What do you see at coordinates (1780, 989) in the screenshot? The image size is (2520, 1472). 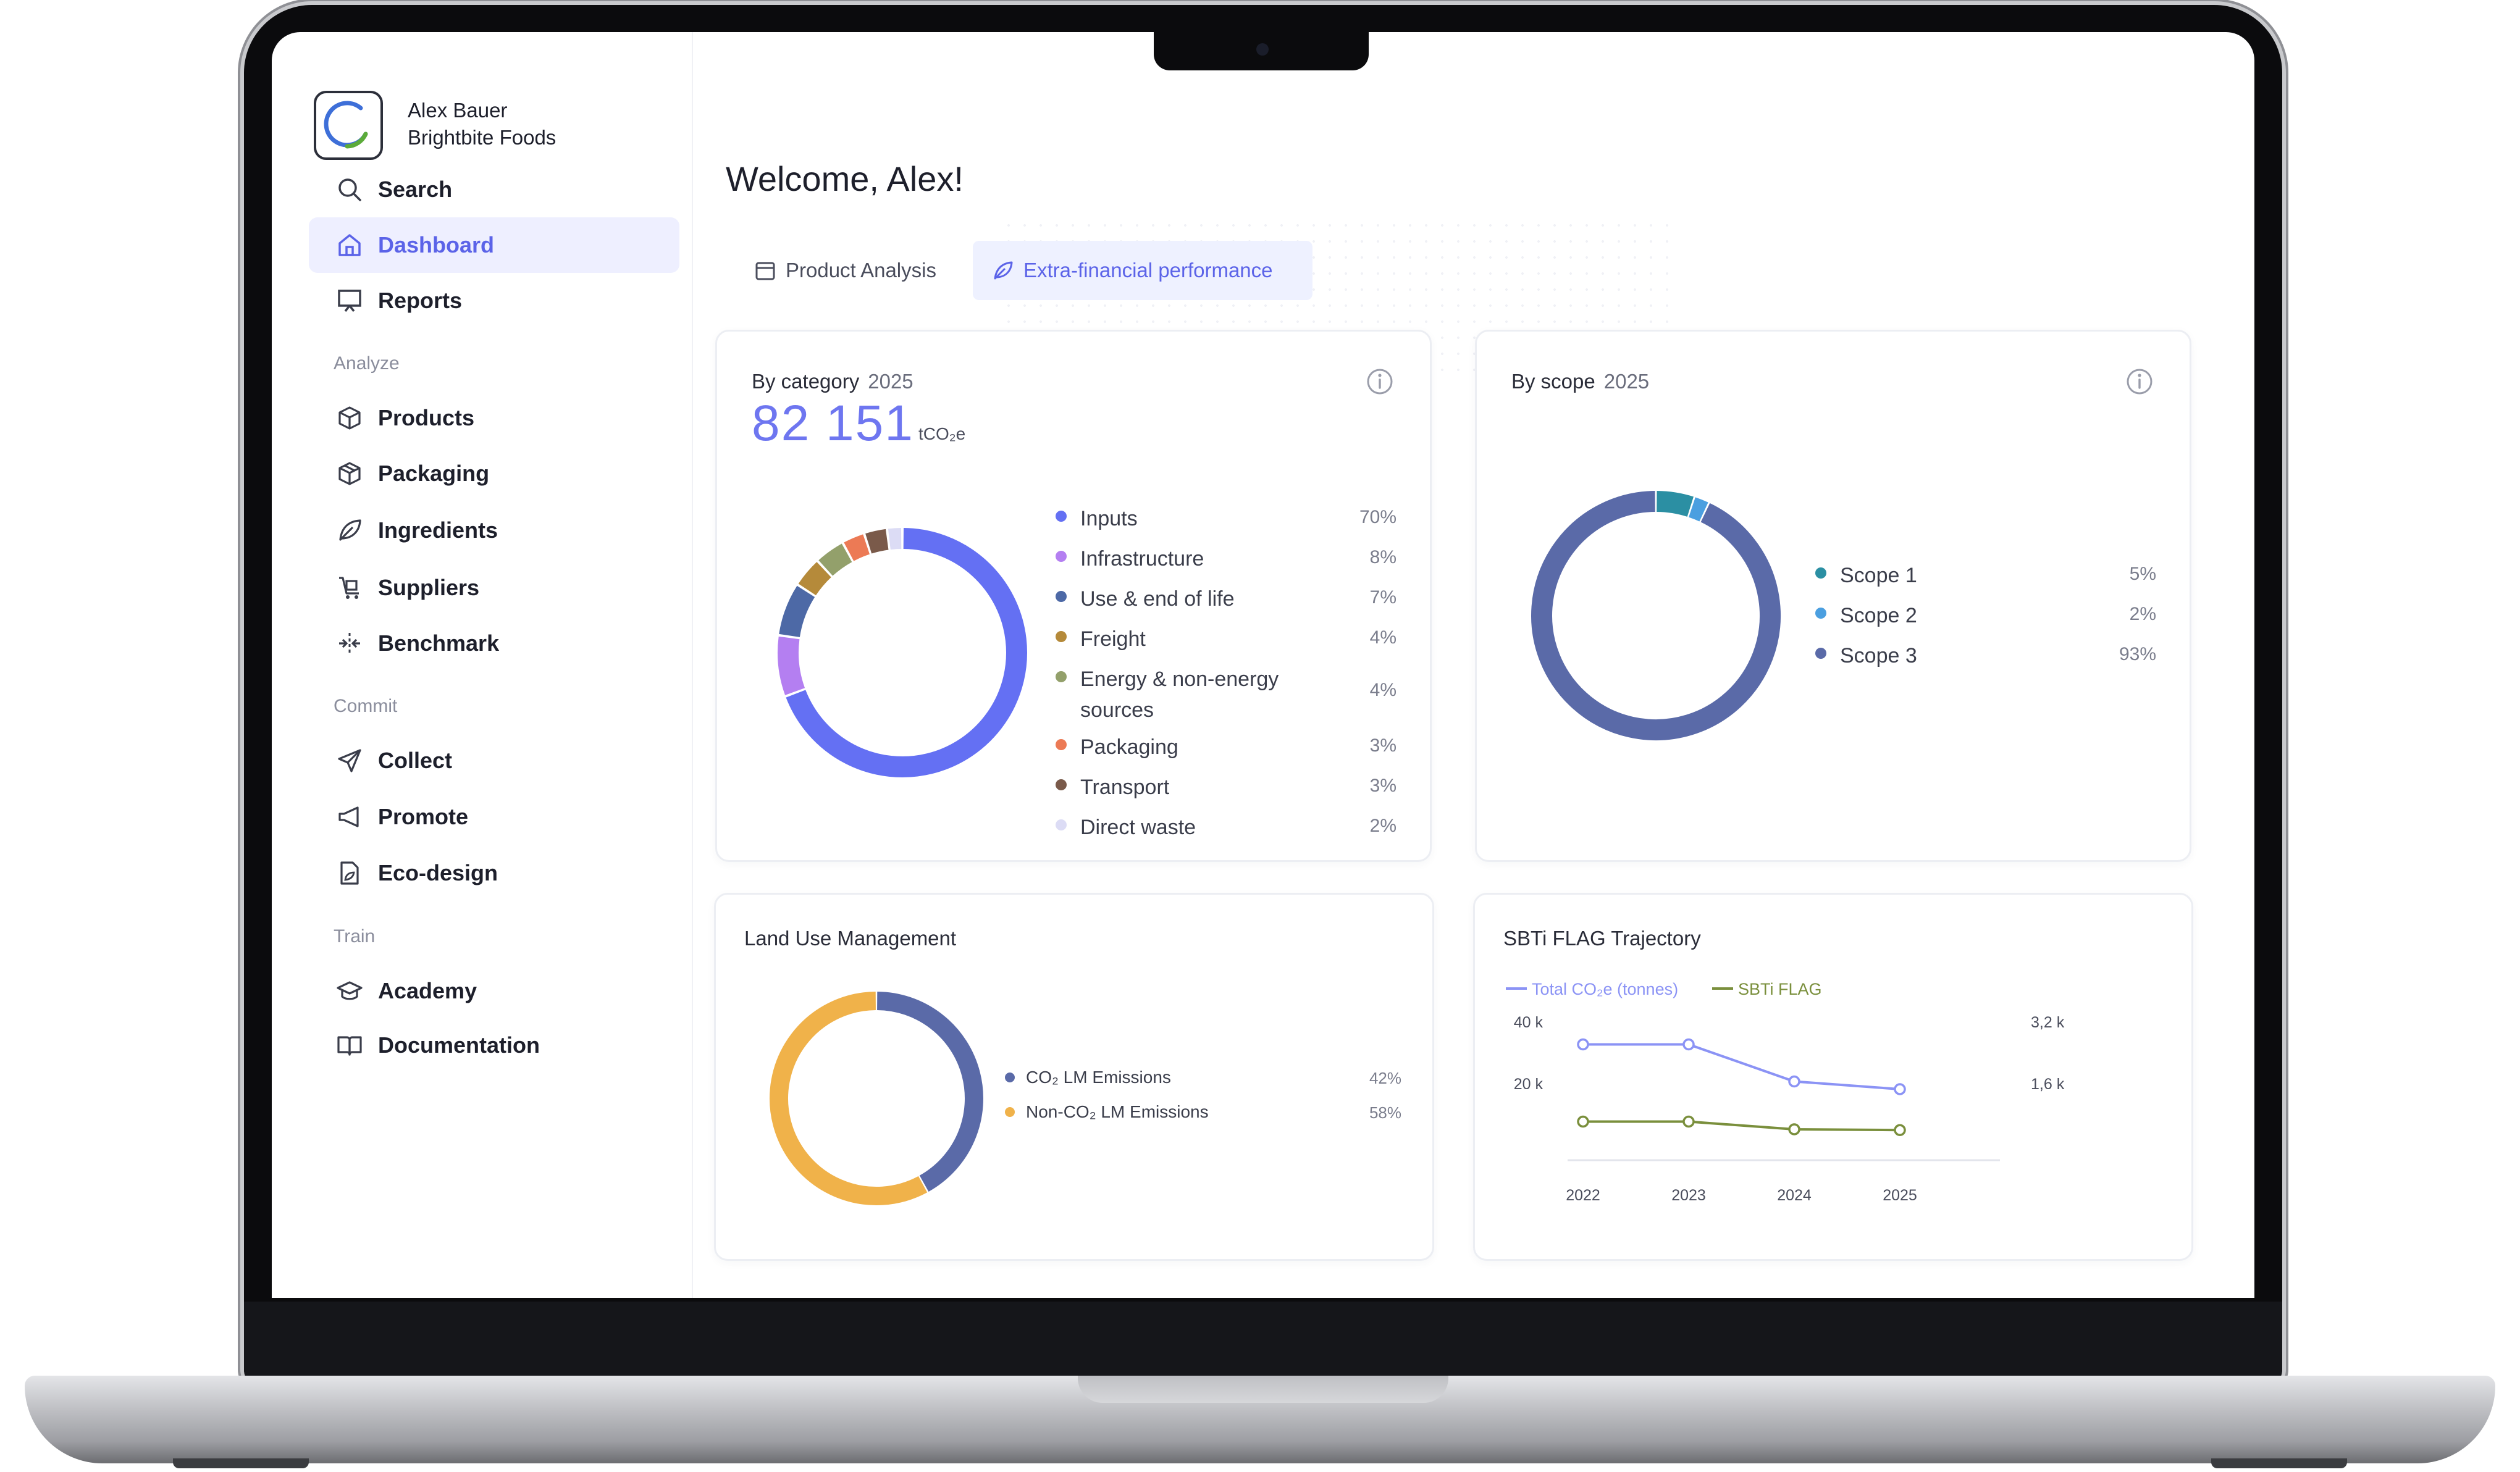 I see `chart-legend-label: SBTi FLAG` at bounding box center [1780, 989].